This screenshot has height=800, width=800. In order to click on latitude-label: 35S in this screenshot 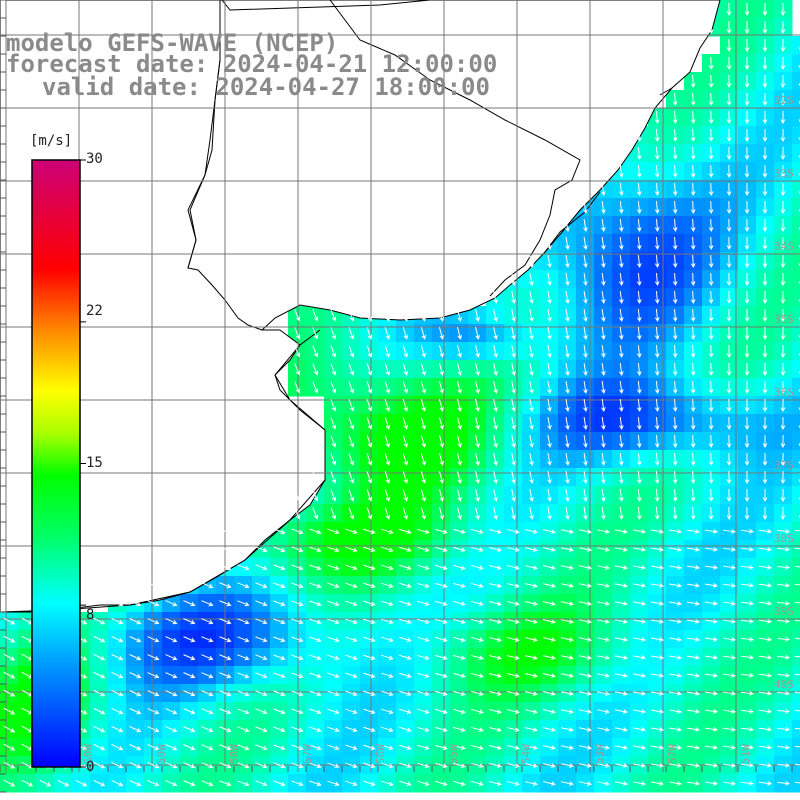, I will do `click(784, 319)`.